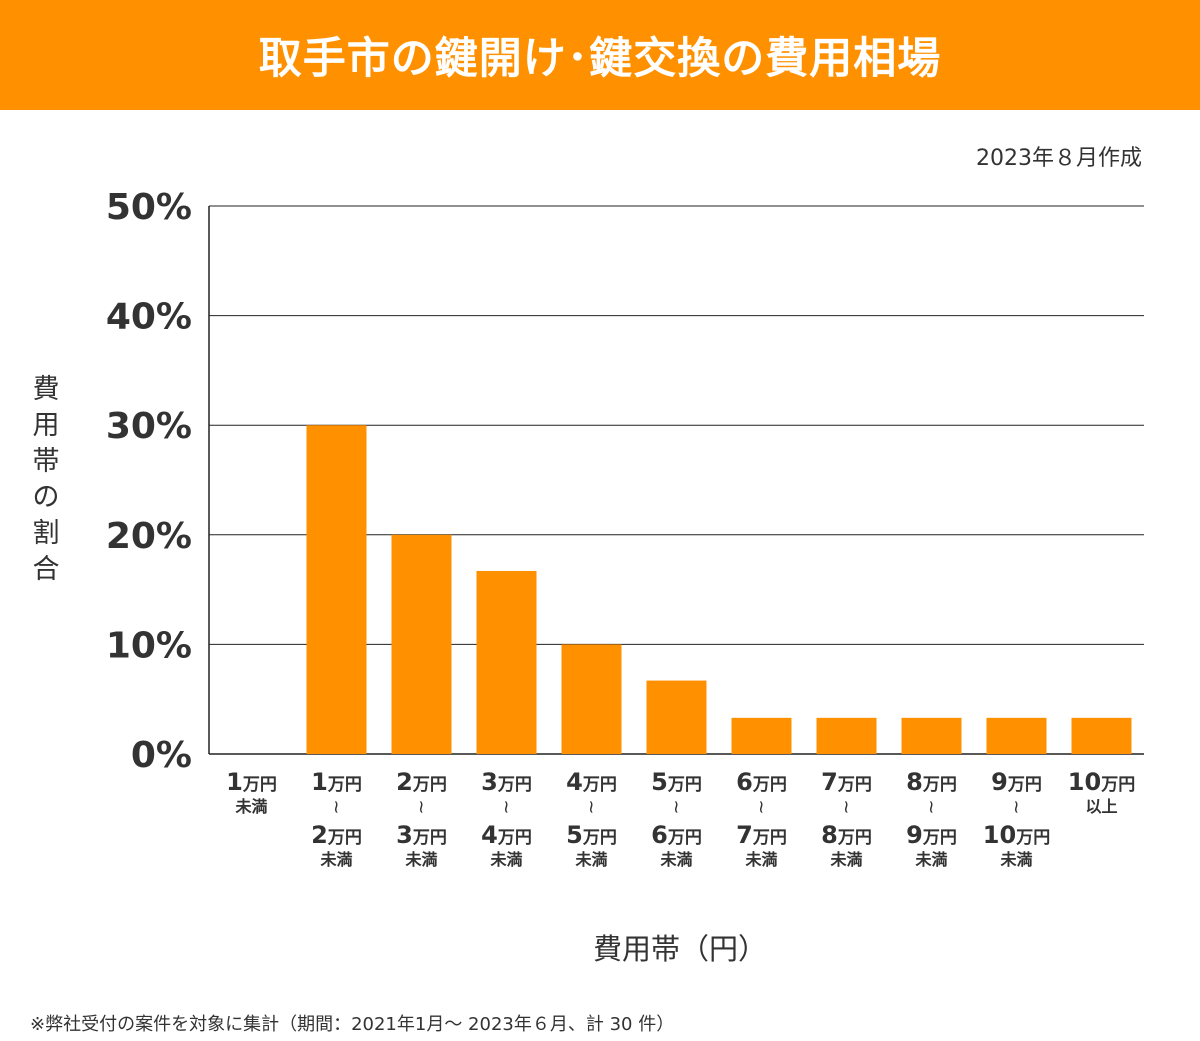  What do you see at coordinates (1101, 806) in the screenshot?
I see `x-tick-label: 以上` at bounding box center [1101, 806].